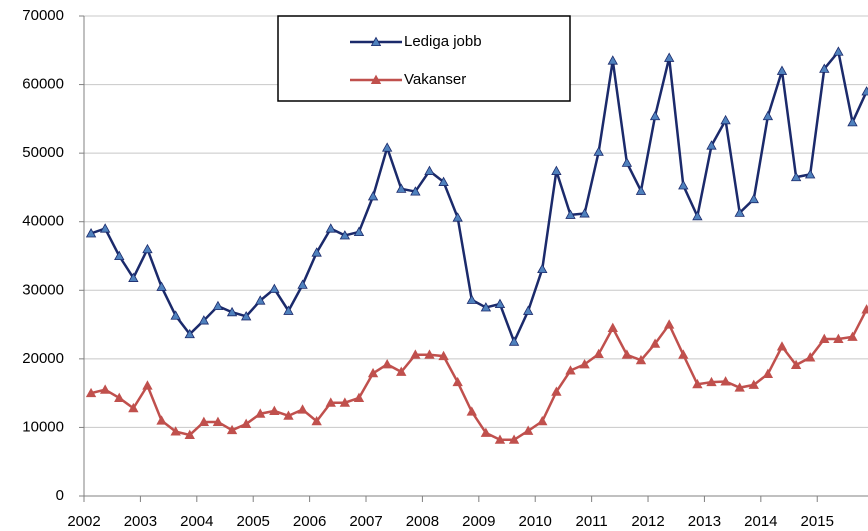  I want to click on y-tick-label: 40000, so click(43, 221).